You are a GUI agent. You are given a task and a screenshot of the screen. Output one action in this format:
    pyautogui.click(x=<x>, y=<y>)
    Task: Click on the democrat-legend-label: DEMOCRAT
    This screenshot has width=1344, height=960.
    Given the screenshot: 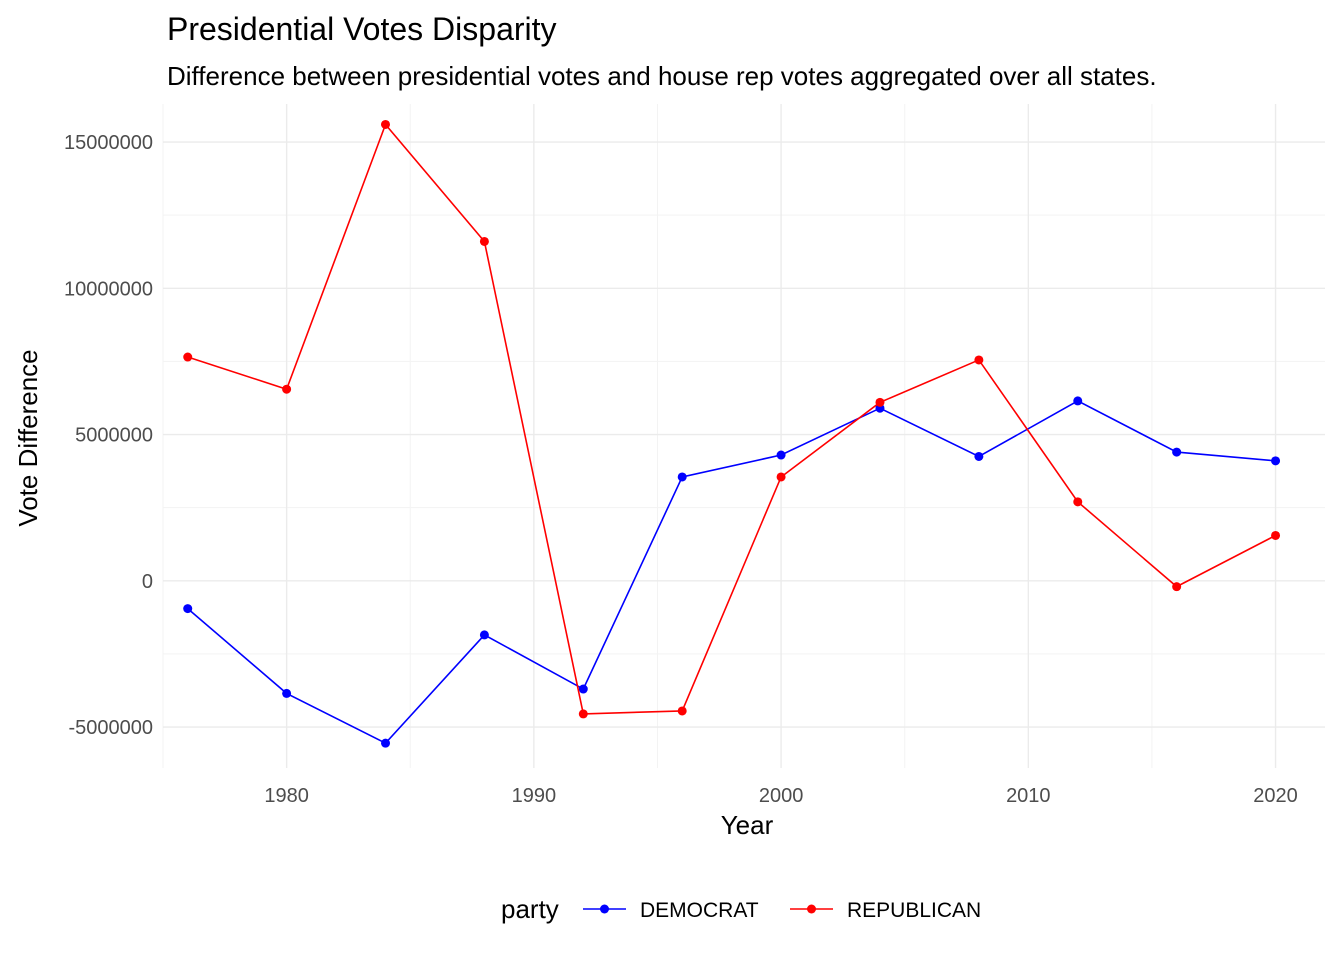 What is the action you would take?
    pyautogui.click(x=699, y=910)
    